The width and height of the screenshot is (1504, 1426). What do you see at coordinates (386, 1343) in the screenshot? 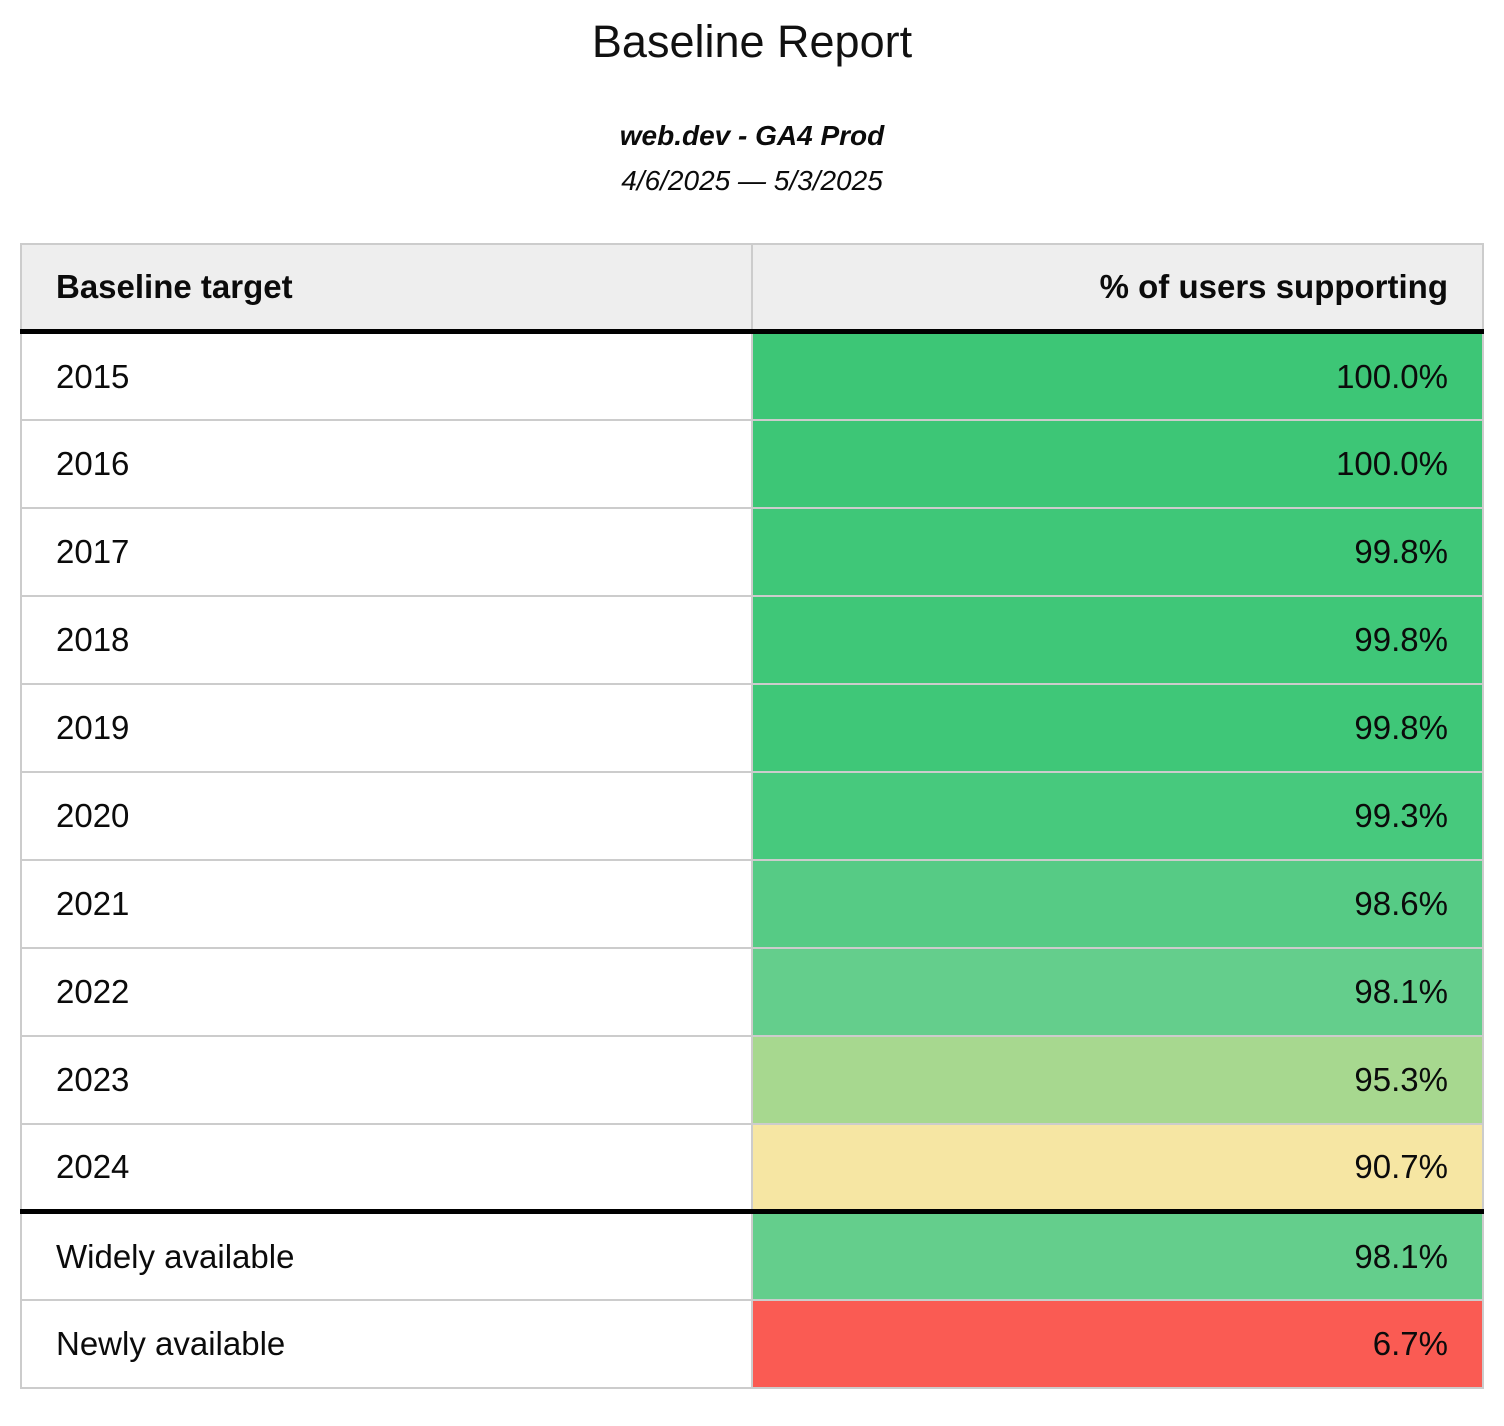
I see `baseline-target-cell: Newly available` at bounding box center [386, 1343].